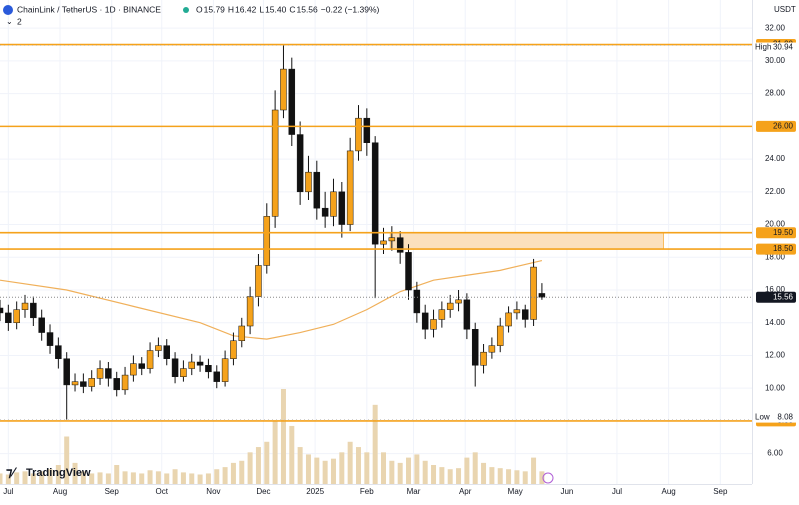 The image size is (799, 505). Describe the element at coordinates (213, 491) in the screenshot. I see `x-tick-label: Nov` at that location.